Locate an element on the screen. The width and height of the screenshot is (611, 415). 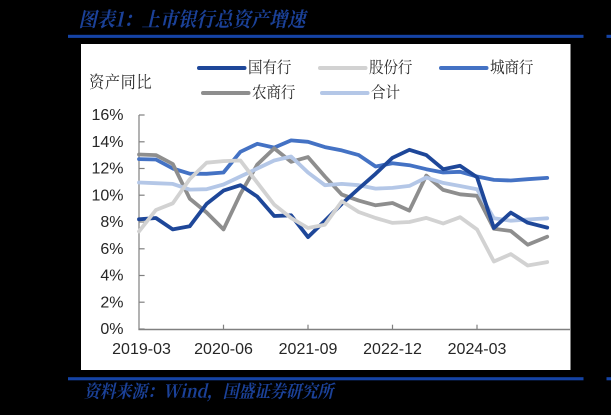
svg-text: 2024-03 is located at coordinates (477, 349).